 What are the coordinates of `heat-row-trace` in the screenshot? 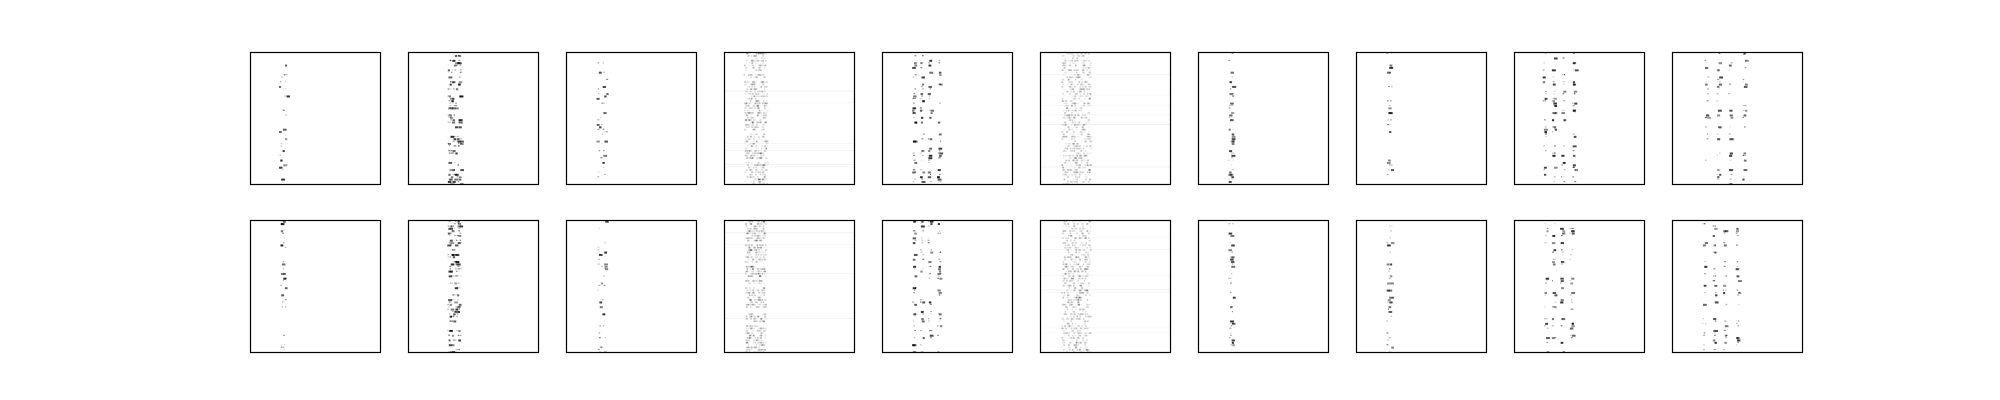 It's located at (1105, 275).